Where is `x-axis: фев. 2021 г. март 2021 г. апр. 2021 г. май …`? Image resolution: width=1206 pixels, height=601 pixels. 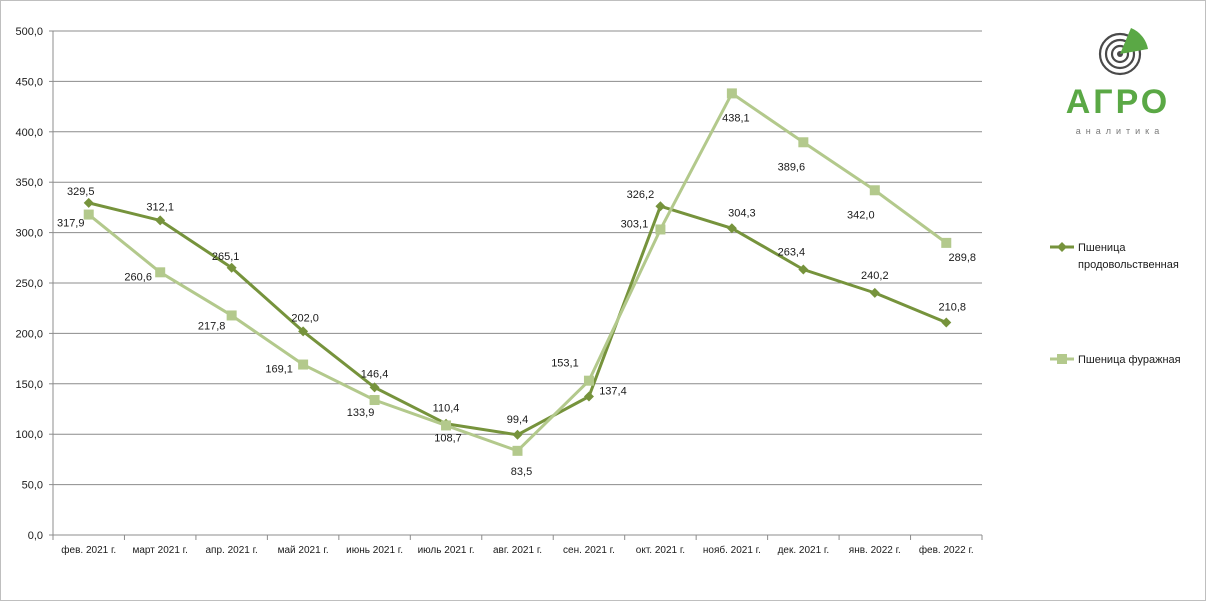 x-axis: фев. 2021 г. март 2021 г. апр. 2021 г. май … is located at coordinates (517, 545).